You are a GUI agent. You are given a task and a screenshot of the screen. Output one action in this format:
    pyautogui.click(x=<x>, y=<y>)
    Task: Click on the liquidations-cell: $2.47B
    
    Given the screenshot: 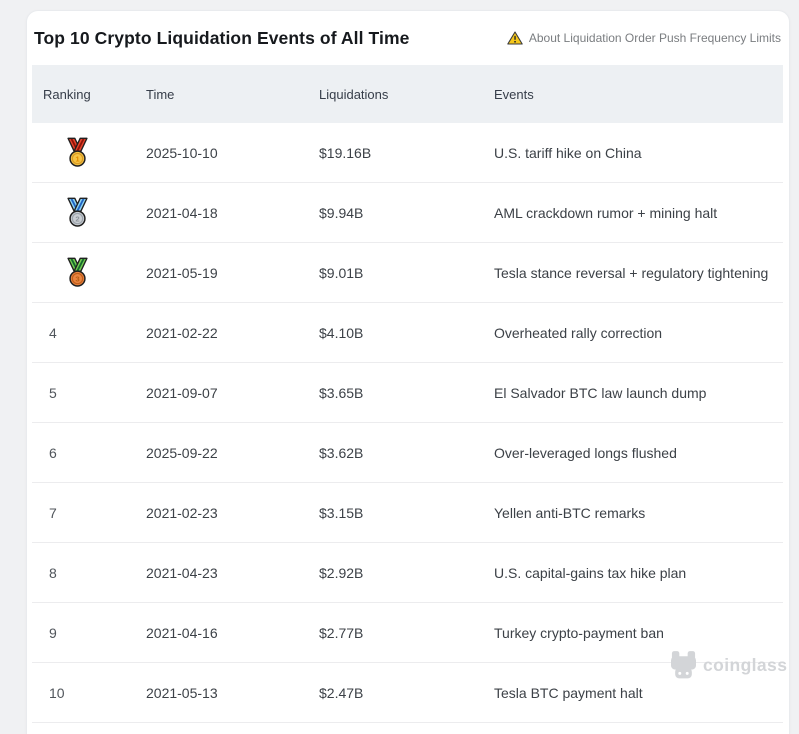 What is the action you would take?
    pyautogui.click(x=341, y=692)
    